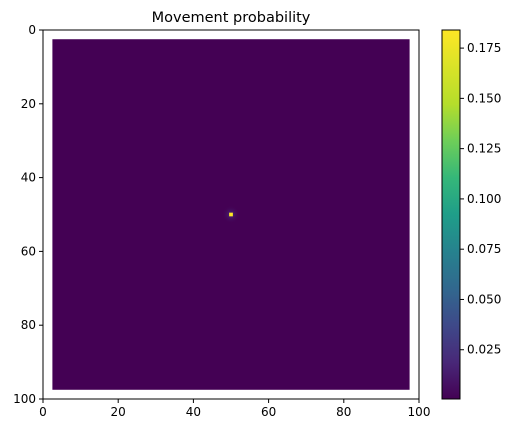 Image resolution: width=518 pixels, height=433 pixels. Describe the element at coordinates (484, 350) in the screenshot. I see `colorbar-tick-label: 0.025` at that location.